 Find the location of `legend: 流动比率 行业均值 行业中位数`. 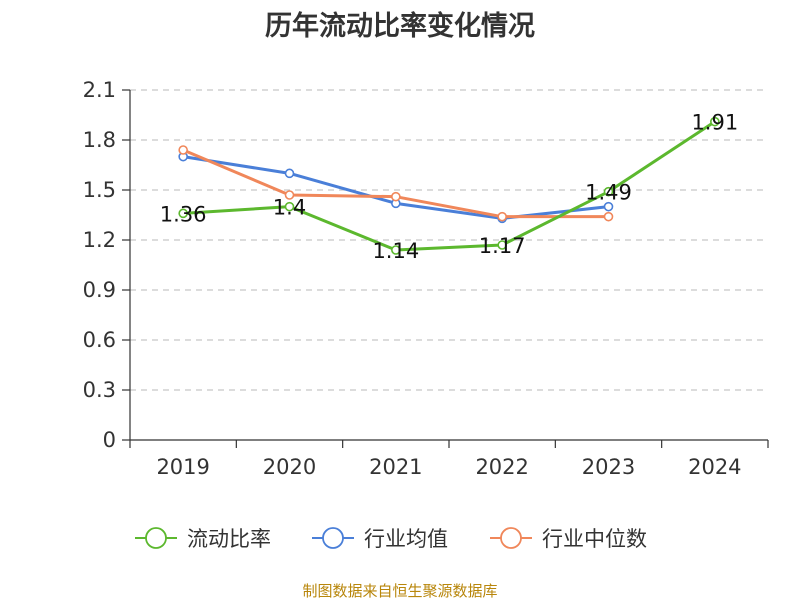

legend: 流动比率 行业均值 行业中位数 is located at coordinates (391, 539).